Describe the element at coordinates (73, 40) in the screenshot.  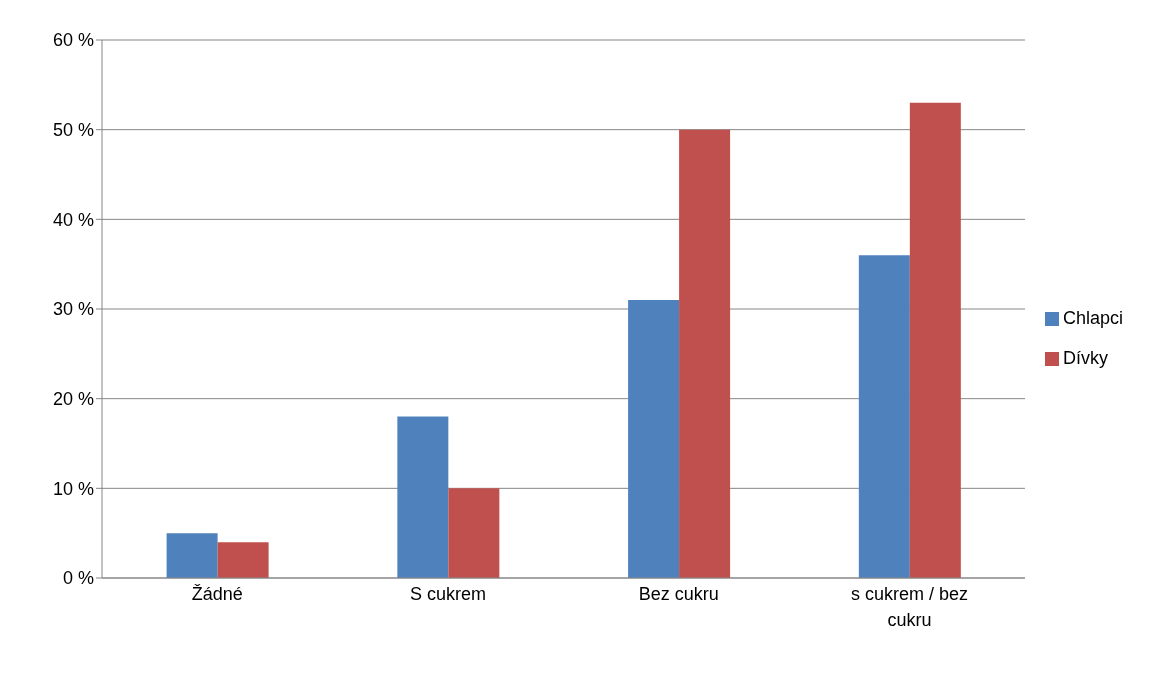
I see `y-tick-label: 60 %` at that location.